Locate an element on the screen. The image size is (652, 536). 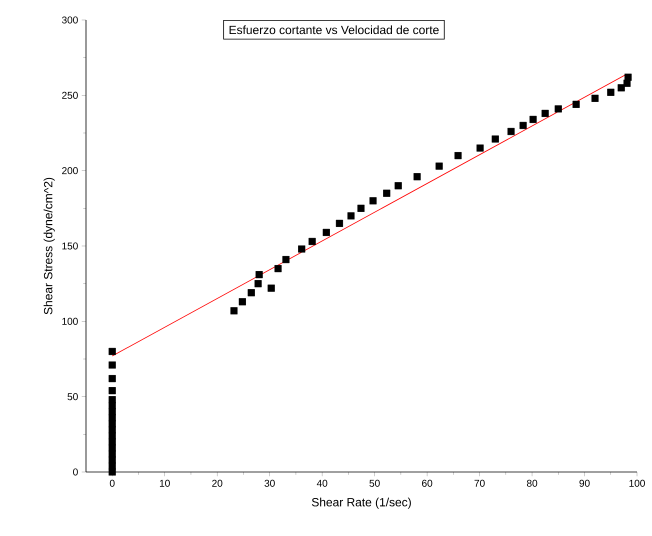
y-tick-label: 50 is located at coordinates (73, 396).